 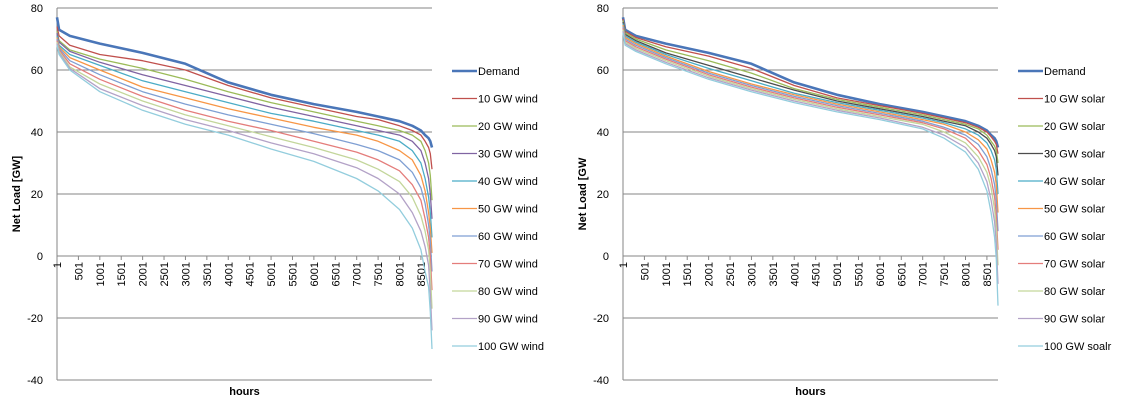 What do you see at coordinates (508, 237) in the screenshot?
I see `legend-label: 60 GW wind` at bounding box center [508, 237].